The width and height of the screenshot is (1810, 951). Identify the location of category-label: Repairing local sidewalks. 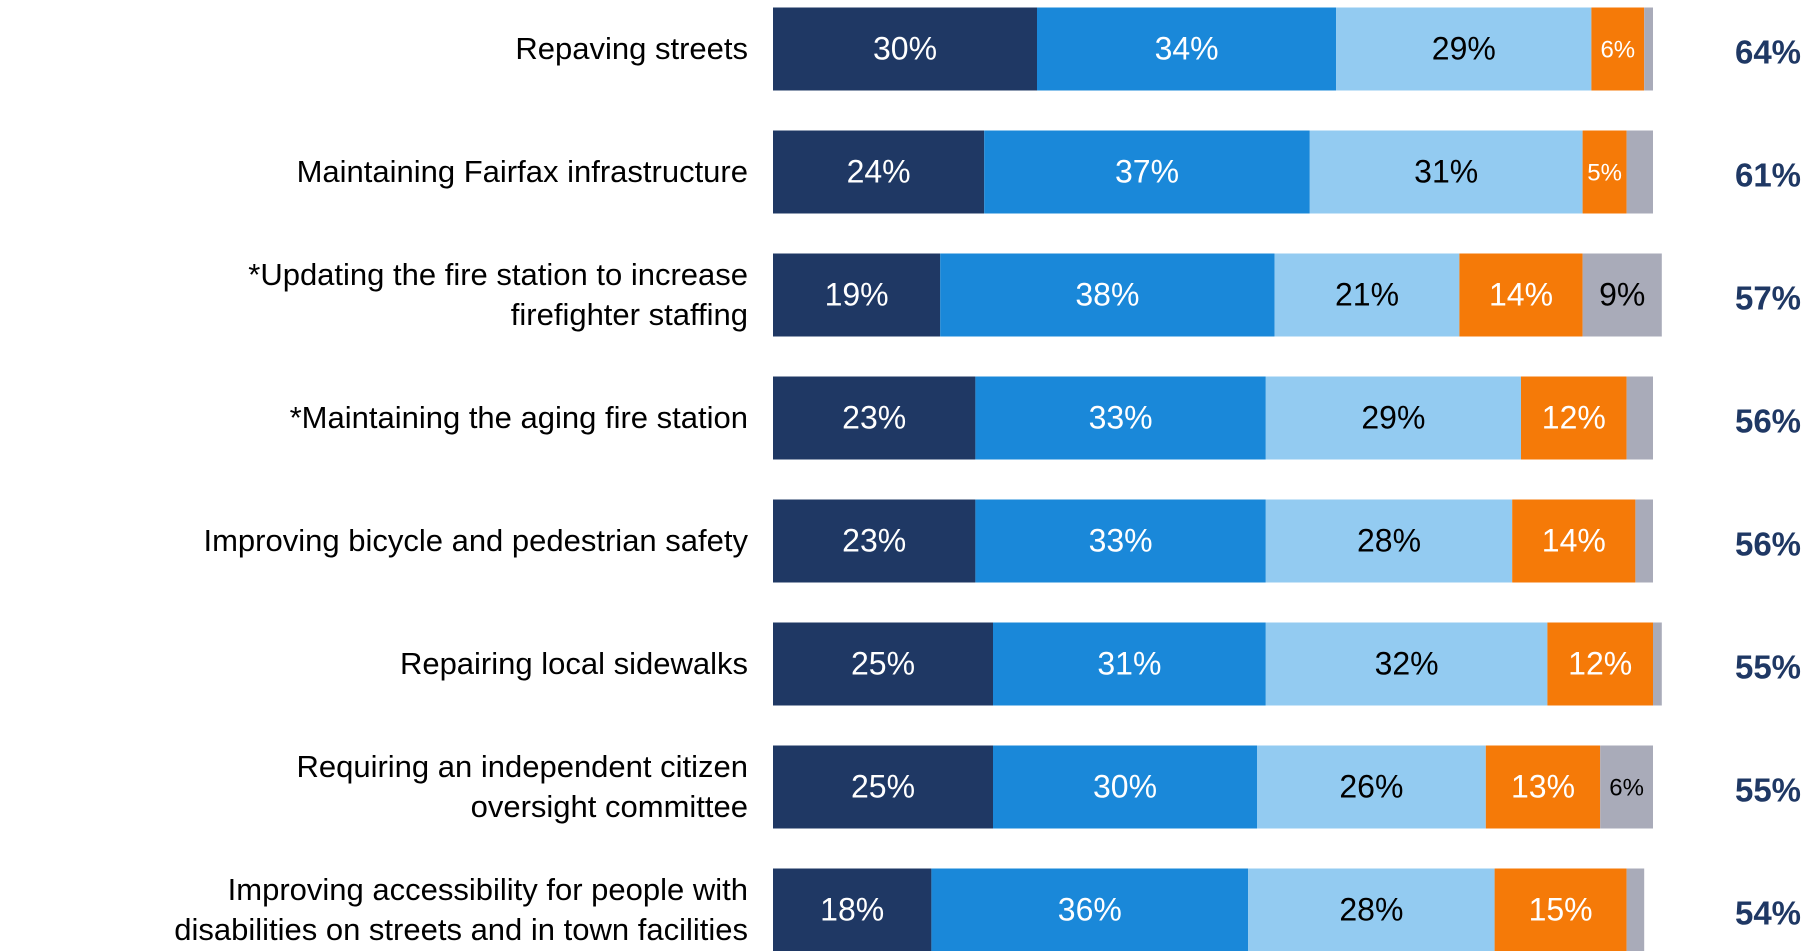
(573, 663).